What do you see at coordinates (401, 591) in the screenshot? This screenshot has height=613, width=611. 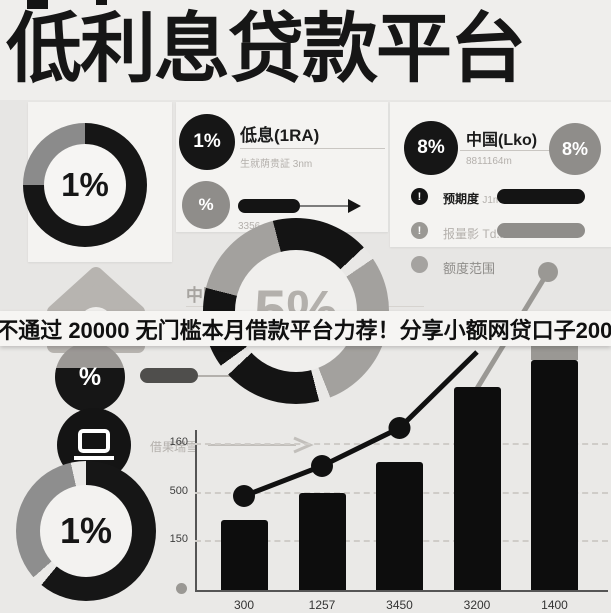 I see `x-axis` at bounding box center [401, 591].